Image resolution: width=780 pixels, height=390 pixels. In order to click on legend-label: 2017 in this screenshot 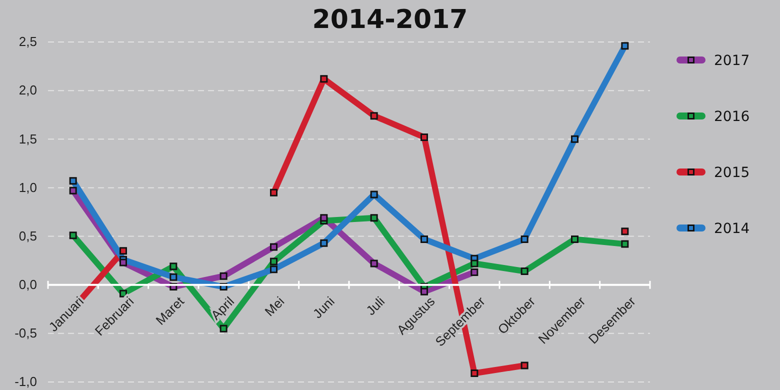, I will do `click(732, 60)`.